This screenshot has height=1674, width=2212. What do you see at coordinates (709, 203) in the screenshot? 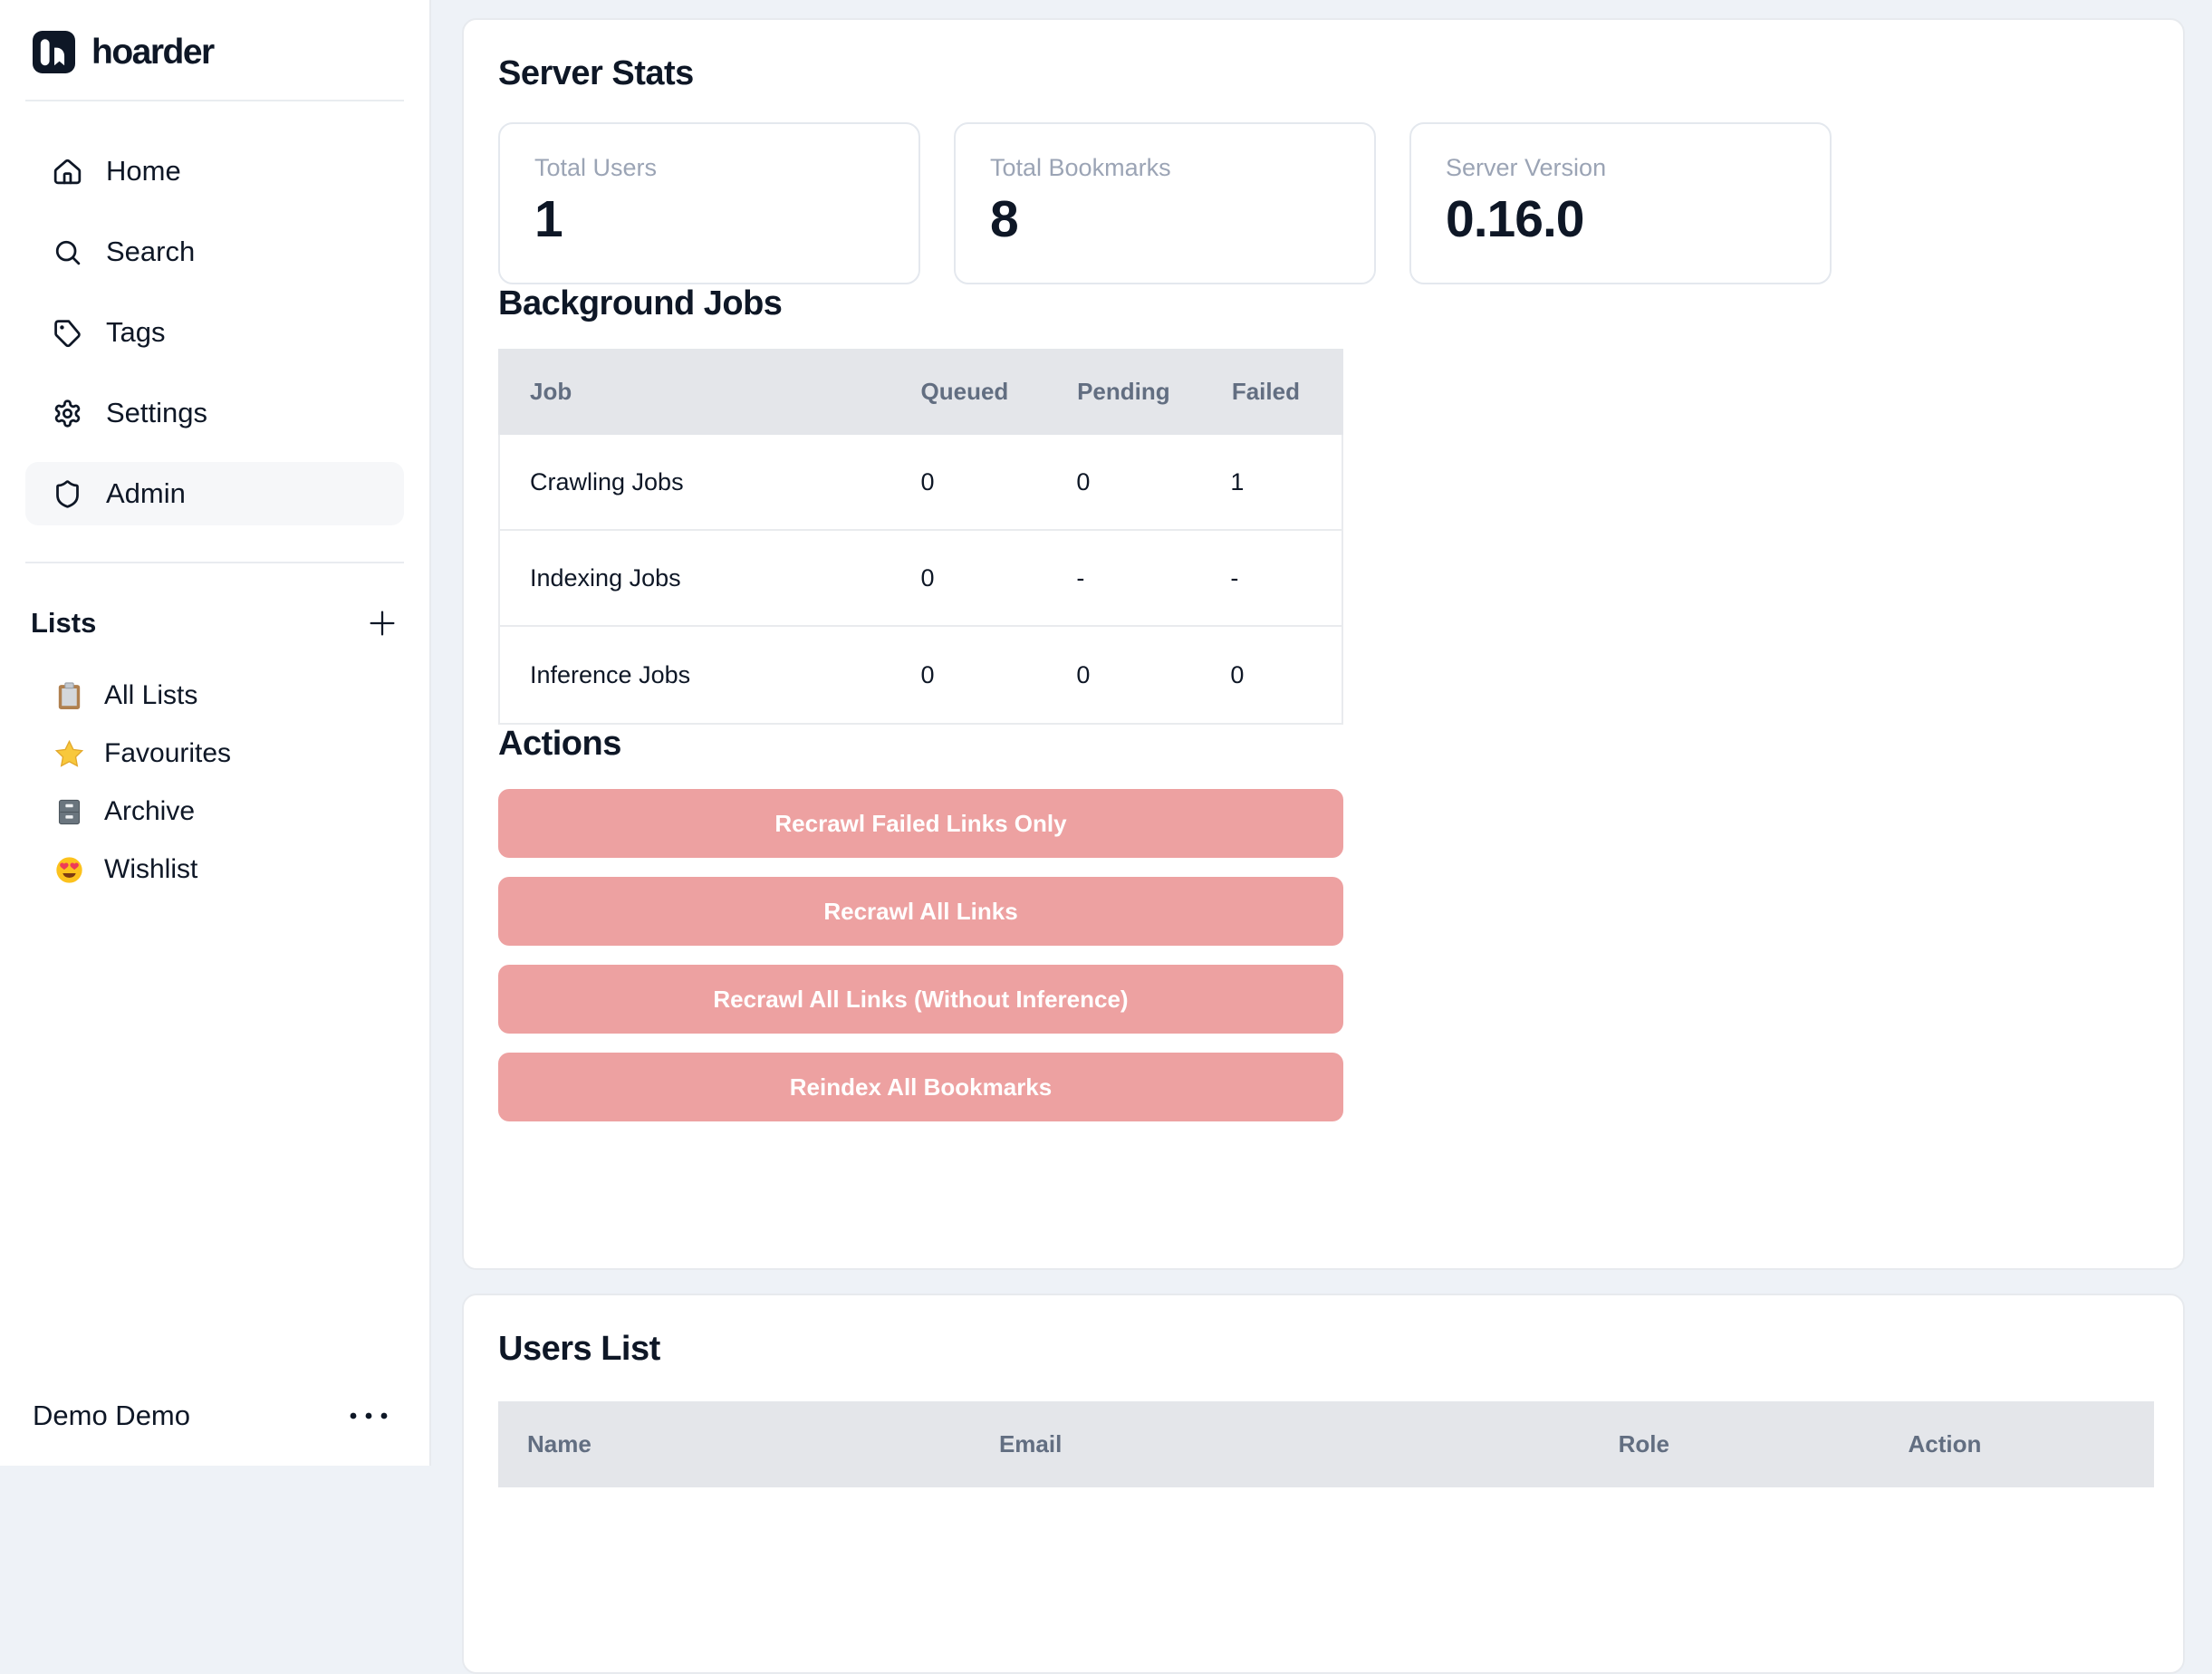
I see `stat-card-total-users: Total Users 1` at bounding box center [709, 203].